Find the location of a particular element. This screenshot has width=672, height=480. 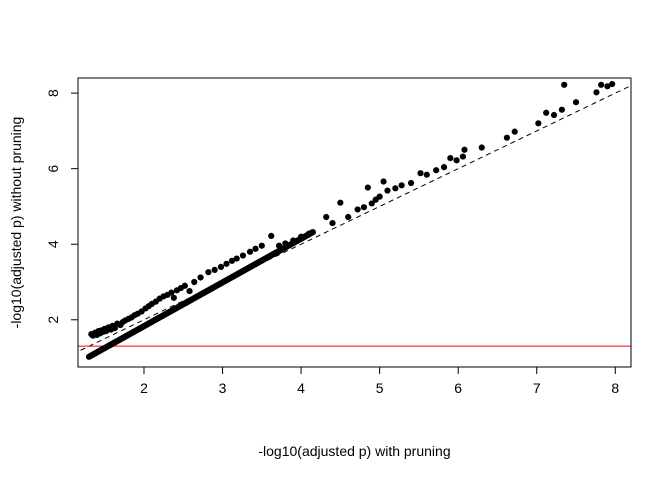

x-axis: 2 3 4 5 6 7 8 is located at coordinates (379, 381).